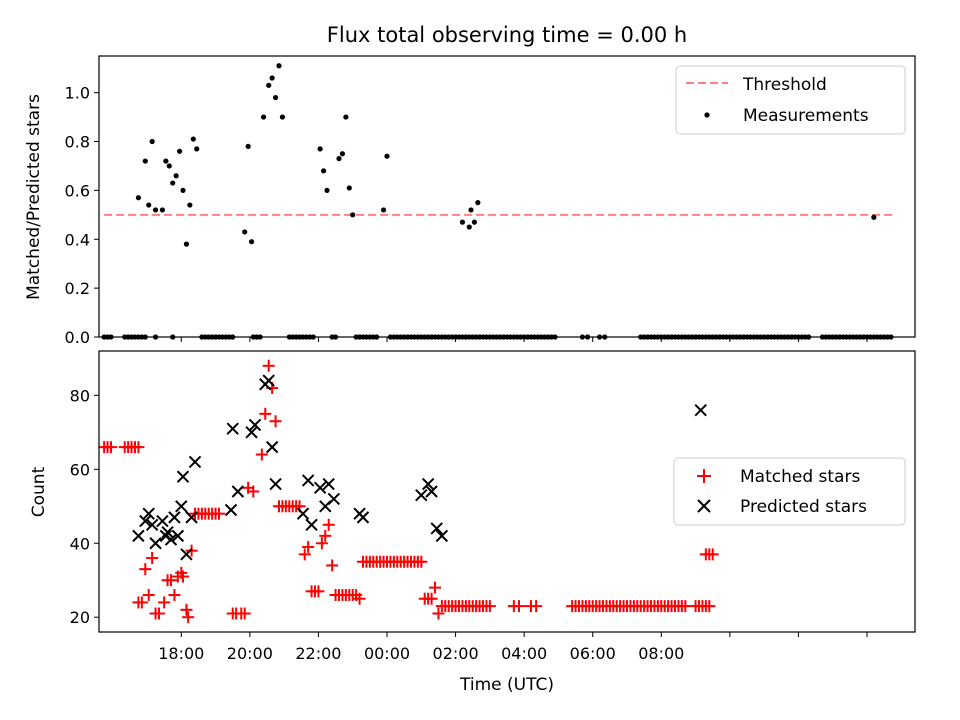  Describe the element at coordinates (506, 685) in the screenshot. I see `x-axis-label: Time (UTC)` at that location.